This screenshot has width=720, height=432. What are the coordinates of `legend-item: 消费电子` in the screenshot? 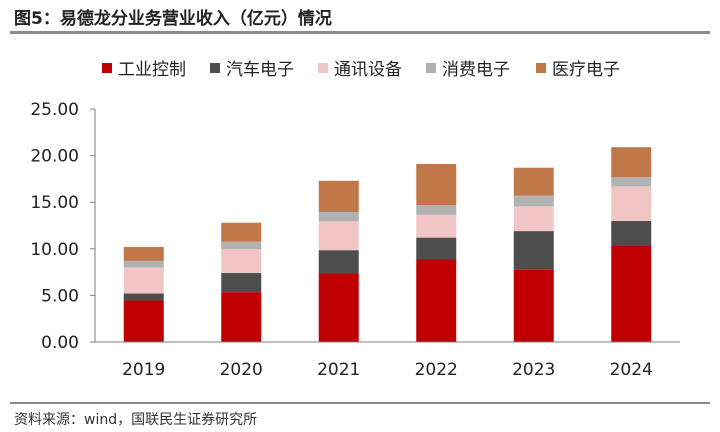 It's located at (468, 67).